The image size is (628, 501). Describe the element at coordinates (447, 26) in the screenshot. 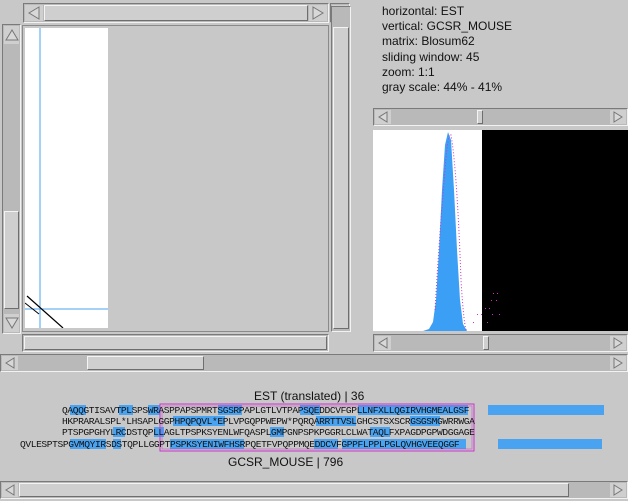

I see `vertical-label: vertical: GCSR_MOUSE` at that location.